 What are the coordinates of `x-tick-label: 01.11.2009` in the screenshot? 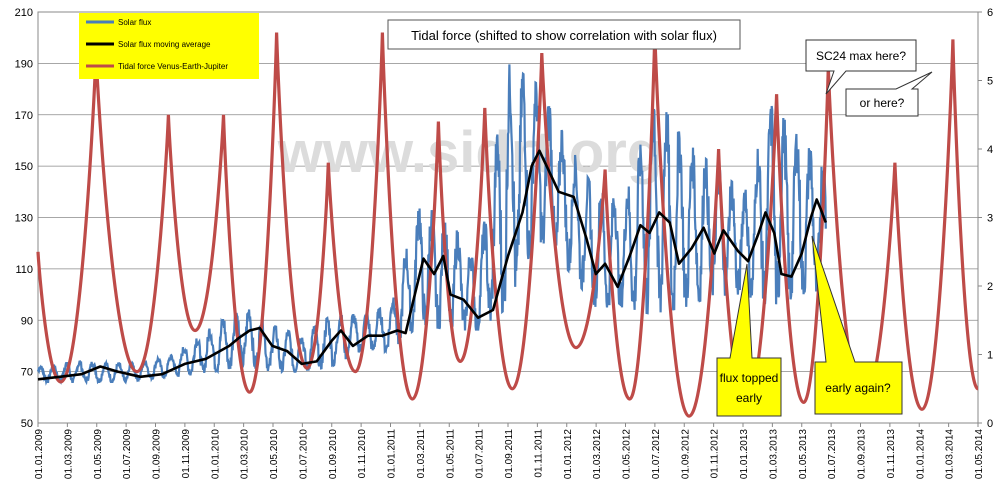 It's located at (186, 454).